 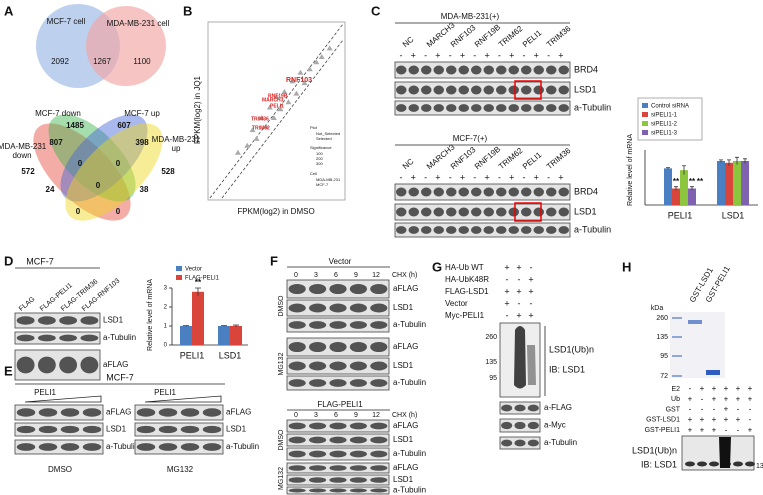 What do you see at coordinates (487, 36) in the screenshot?
I see `label: RNF19B` at bounding box center [487, 36].